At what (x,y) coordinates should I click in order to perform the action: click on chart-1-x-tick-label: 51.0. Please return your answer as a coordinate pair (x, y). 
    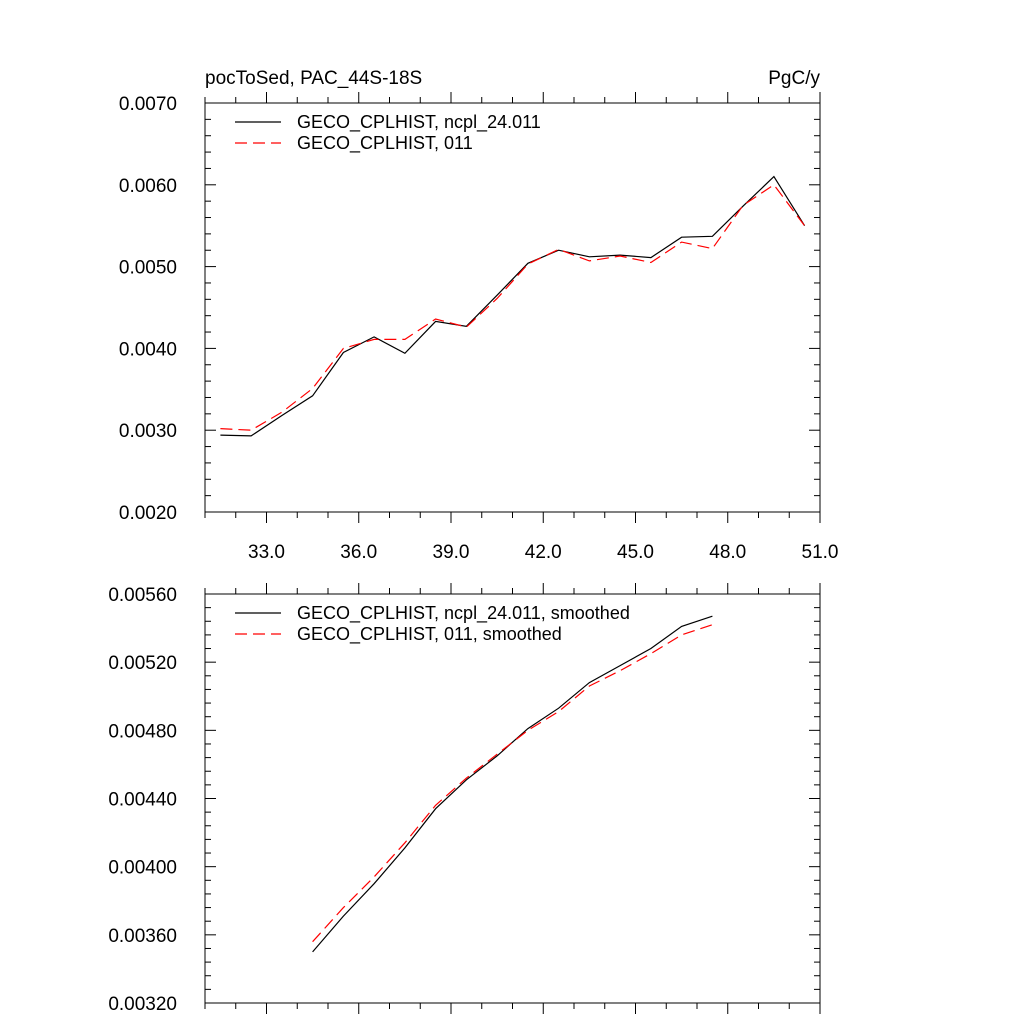
    Looking at the image, I should click on (820, 552).